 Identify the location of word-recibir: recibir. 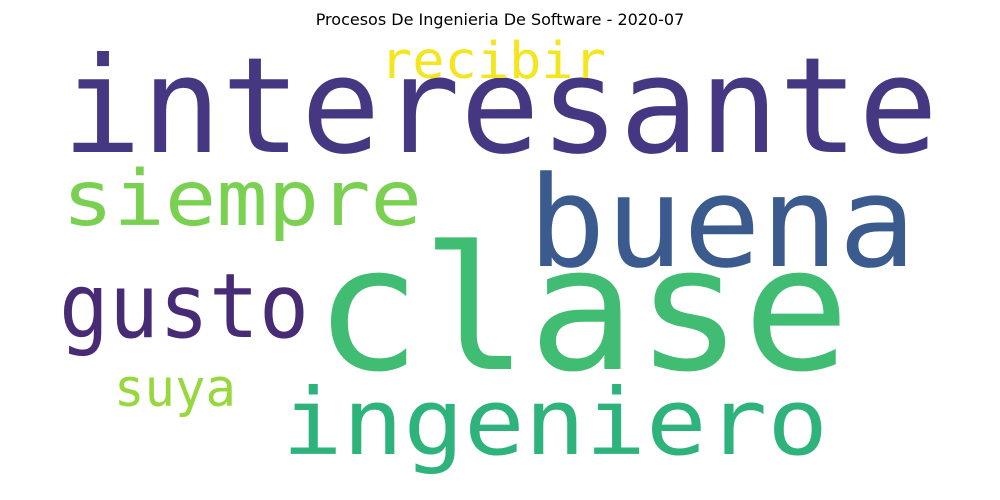
(493, 61).